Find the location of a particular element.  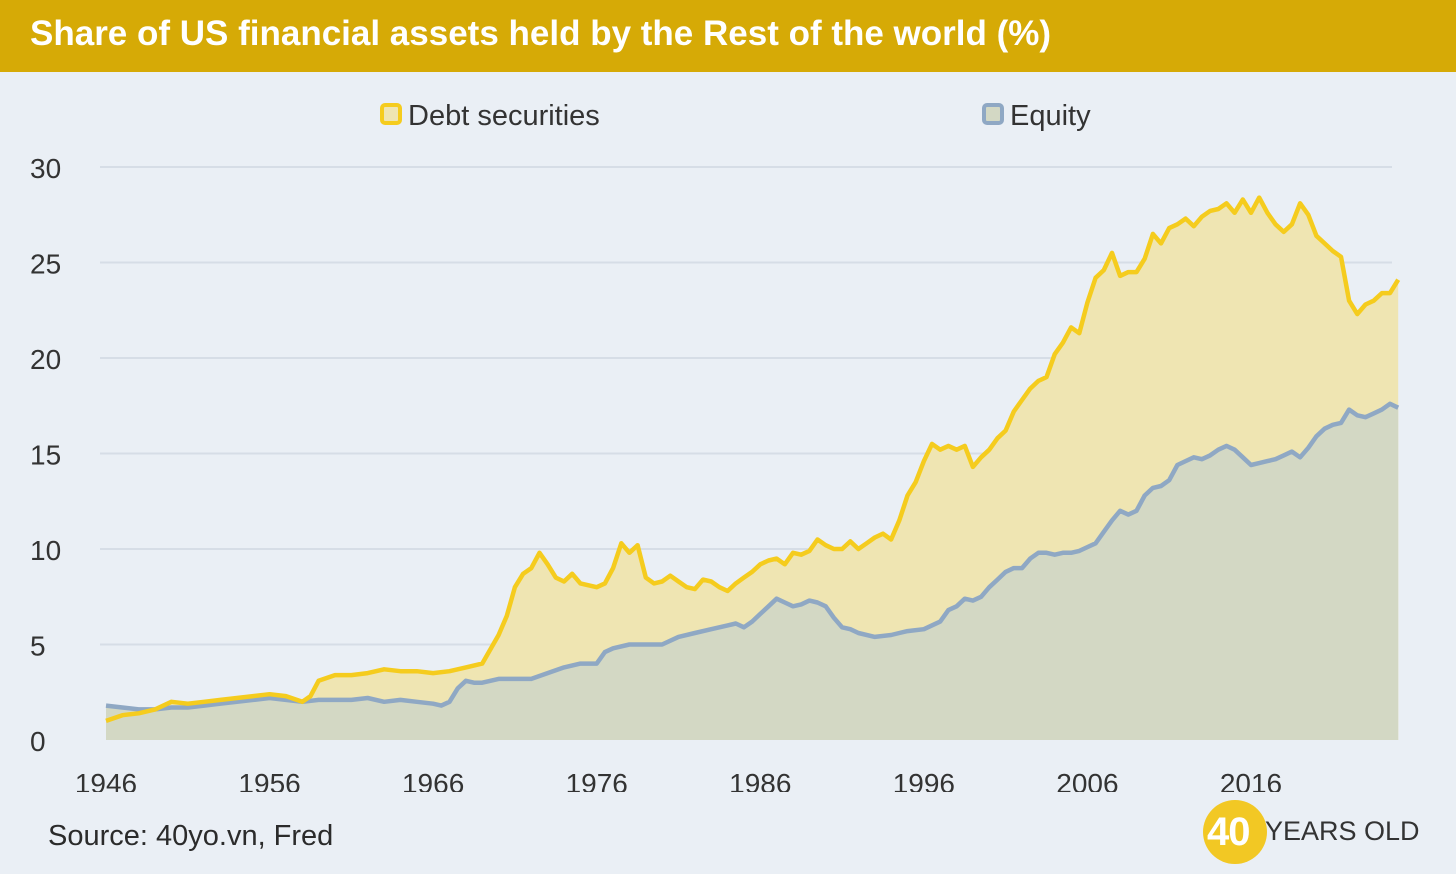

x-tick-label: 1966 is located at coordinates (433, 780).